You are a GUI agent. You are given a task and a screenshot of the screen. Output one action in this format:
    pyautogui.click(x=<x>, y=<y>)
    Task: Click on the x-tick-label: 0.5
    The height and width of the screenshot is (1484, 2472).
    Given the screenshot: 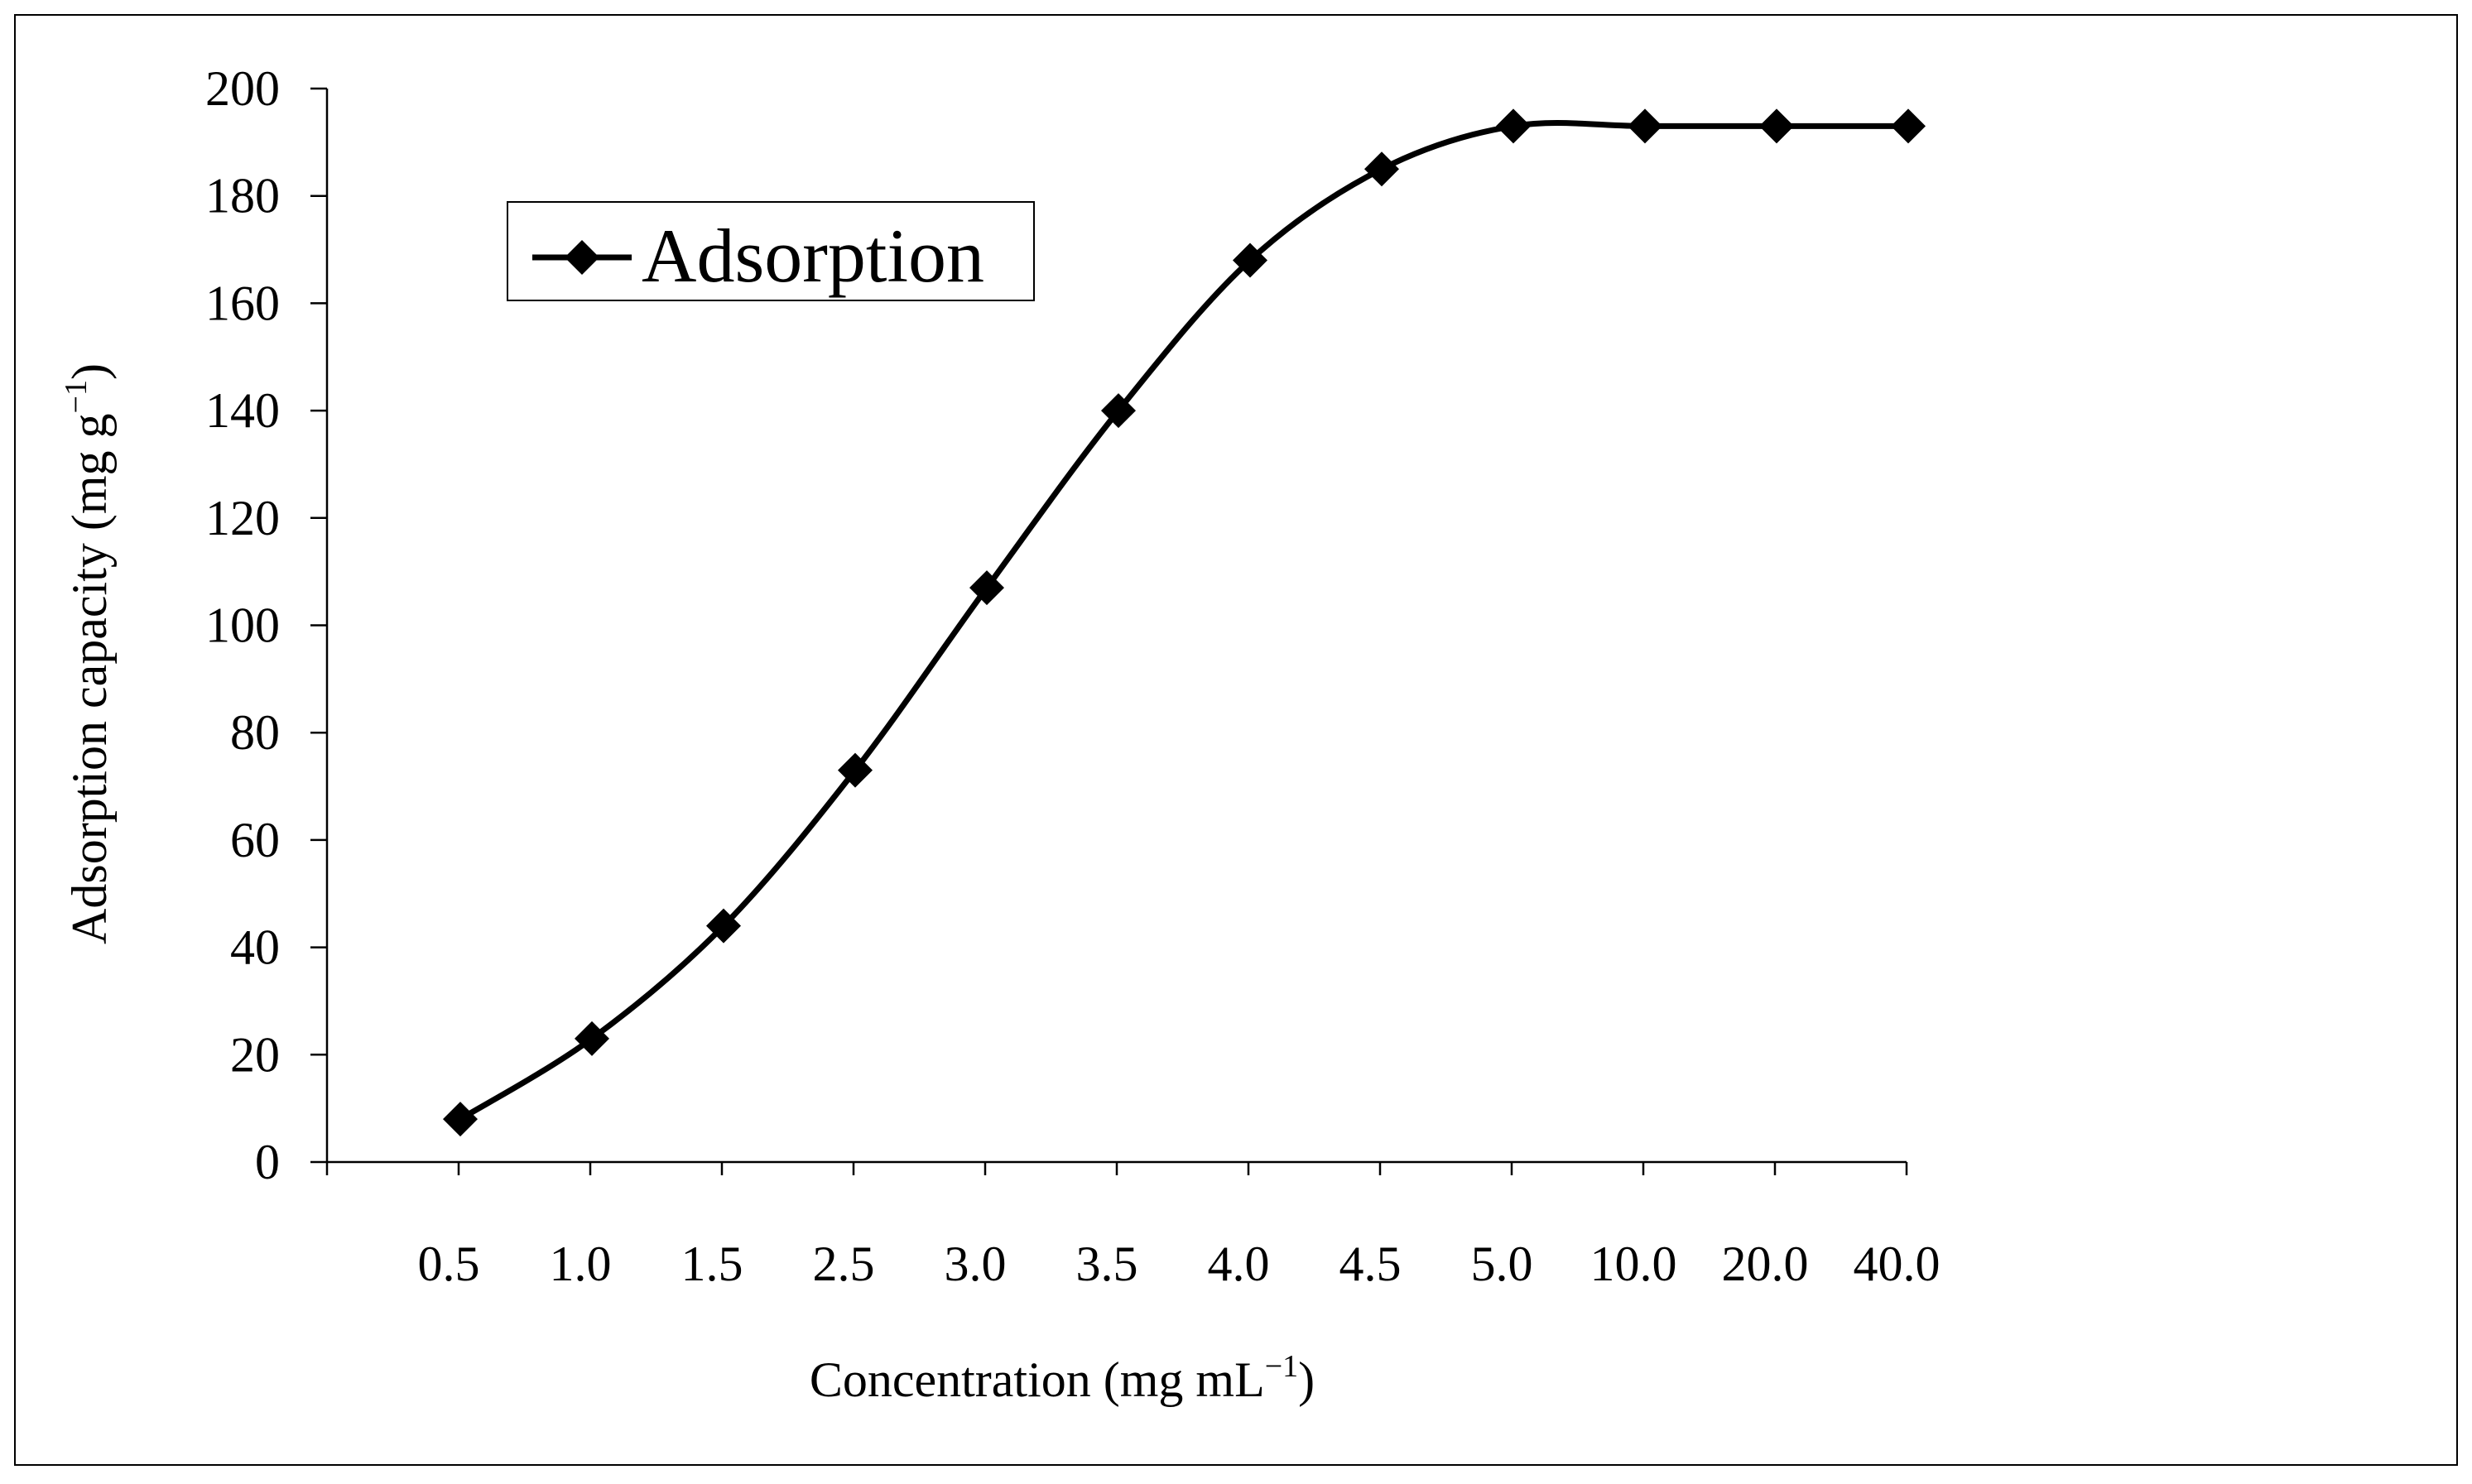 What is the action you would take?
    pyautogui.click(x=449, y=1264)
    